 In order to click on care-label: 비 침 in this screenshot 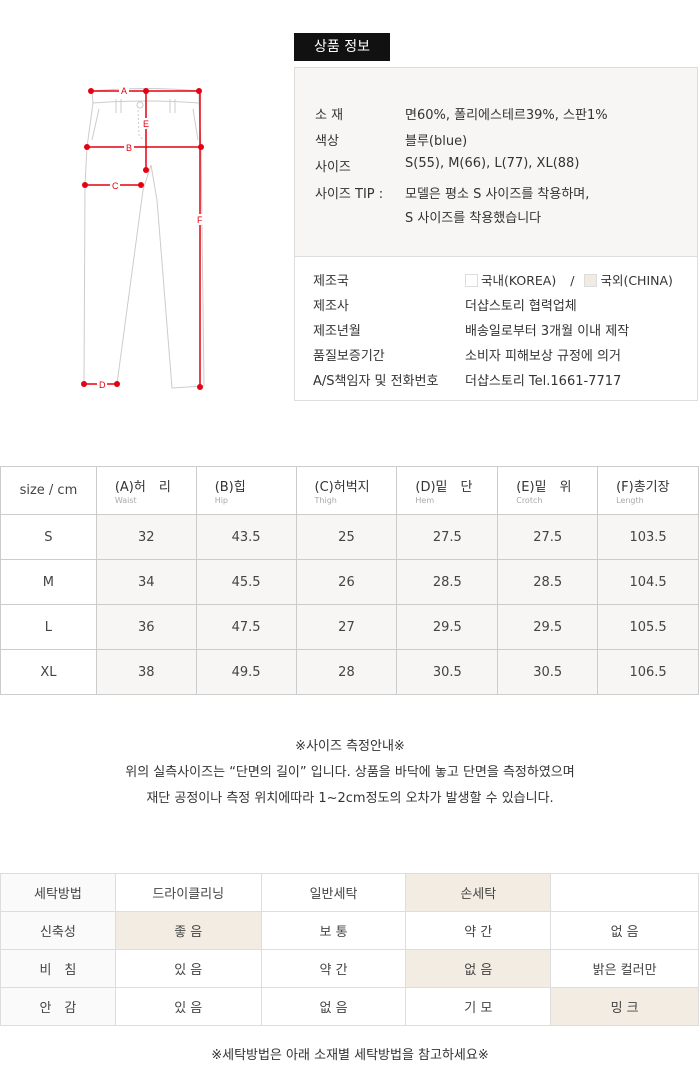, I will do `click(58, 968)`.